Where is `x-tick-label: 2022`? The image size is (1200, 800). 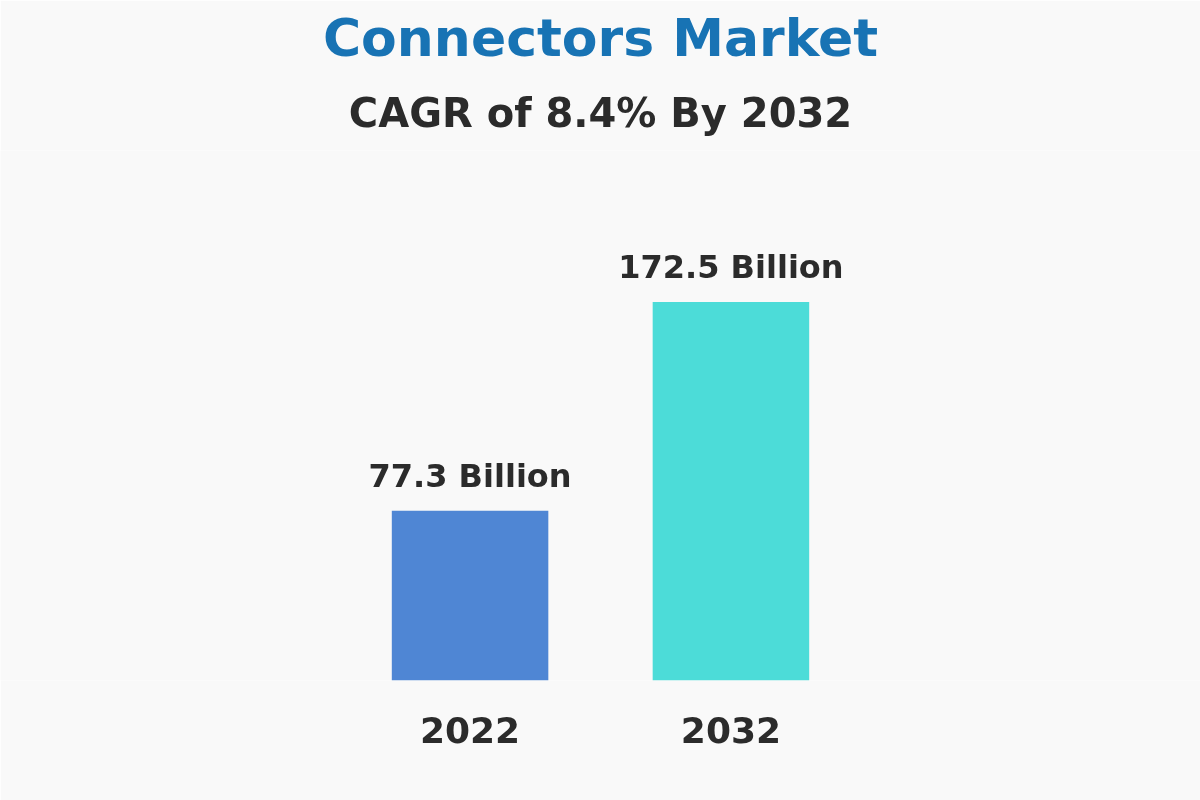
x-tick-label: 2022 is located at coordinates (470, 730).